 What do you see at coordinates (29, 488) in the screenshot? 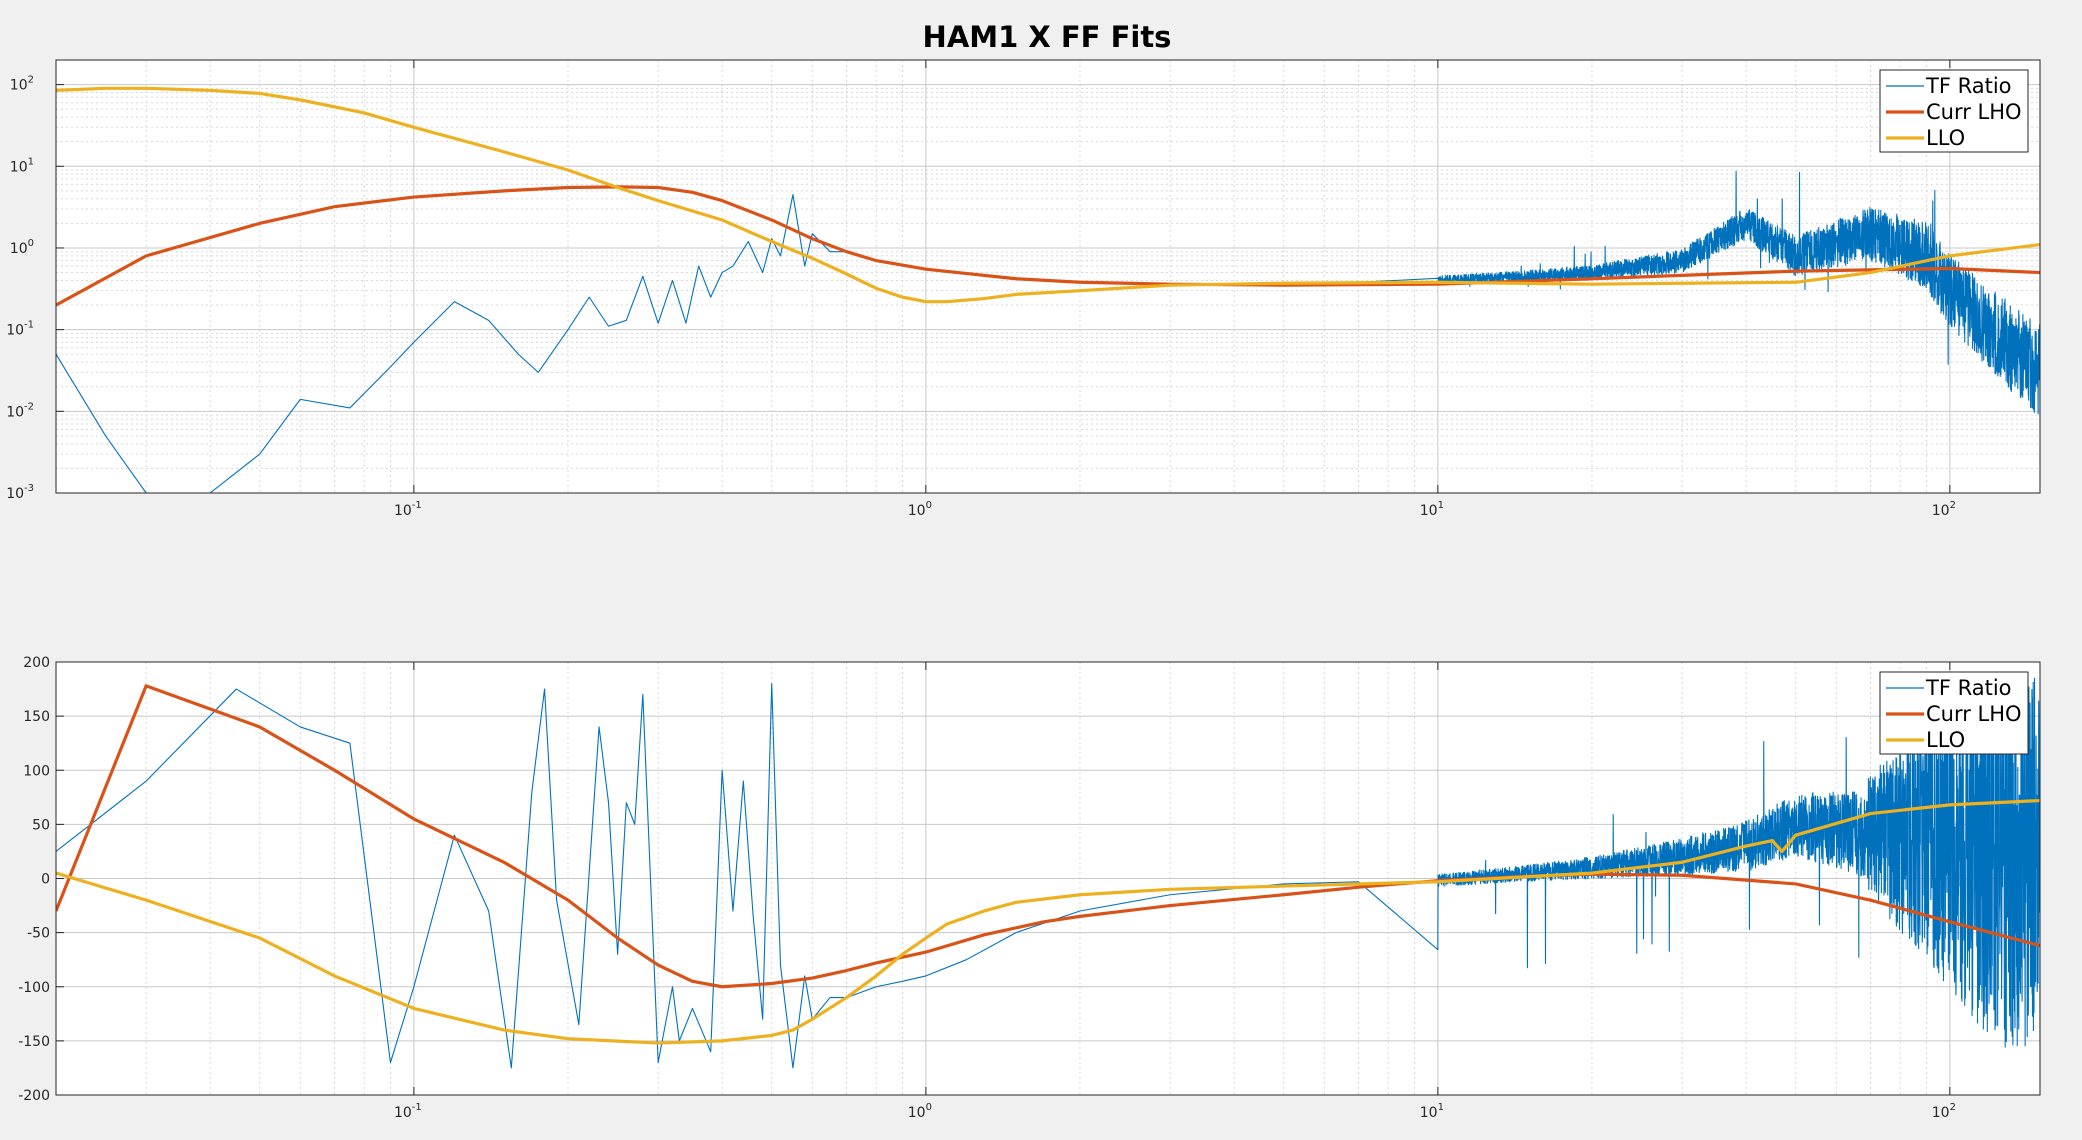
I see `y-tick-label-exponent: -3` at bounding box center [29, 488].